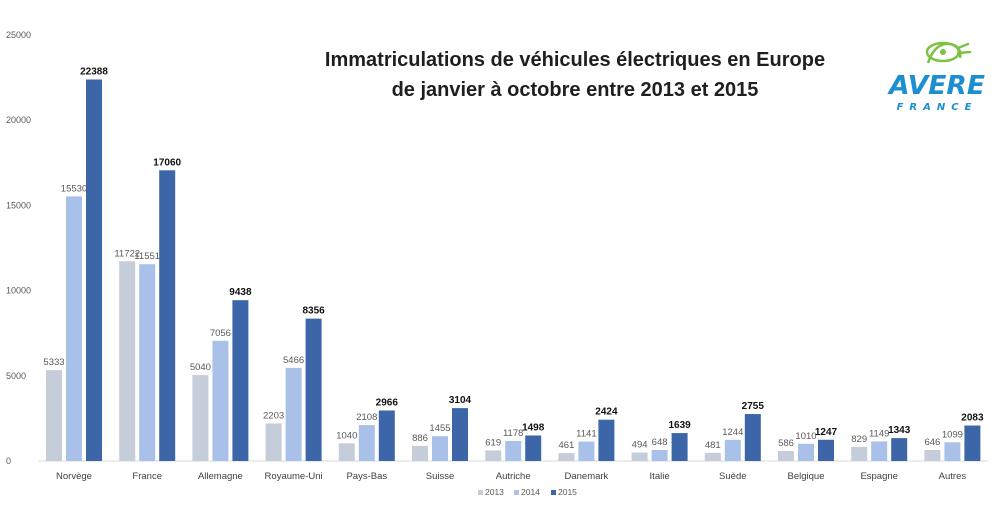 The width and height of the screenshot is (1000, 507). Describe the element at coordinates (516, 492) in the screenshot. I see `legend-swatch-2014` at that location.